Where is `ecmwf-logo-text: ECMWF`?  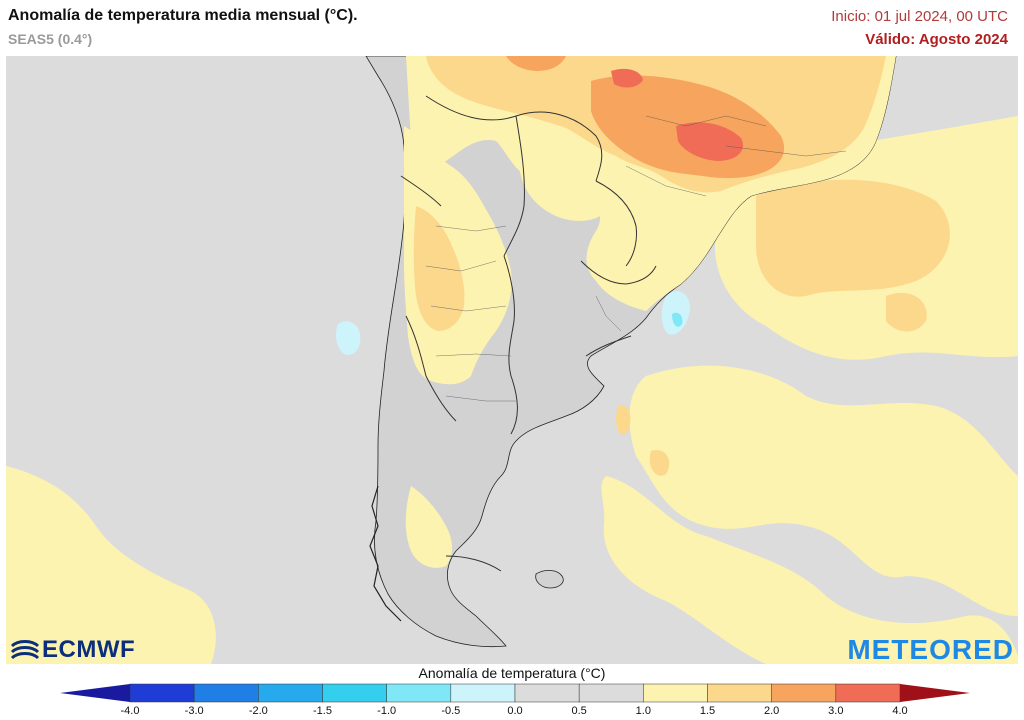
ecmwf-logo-text: ECMWF is located at coordinates (89, 649).